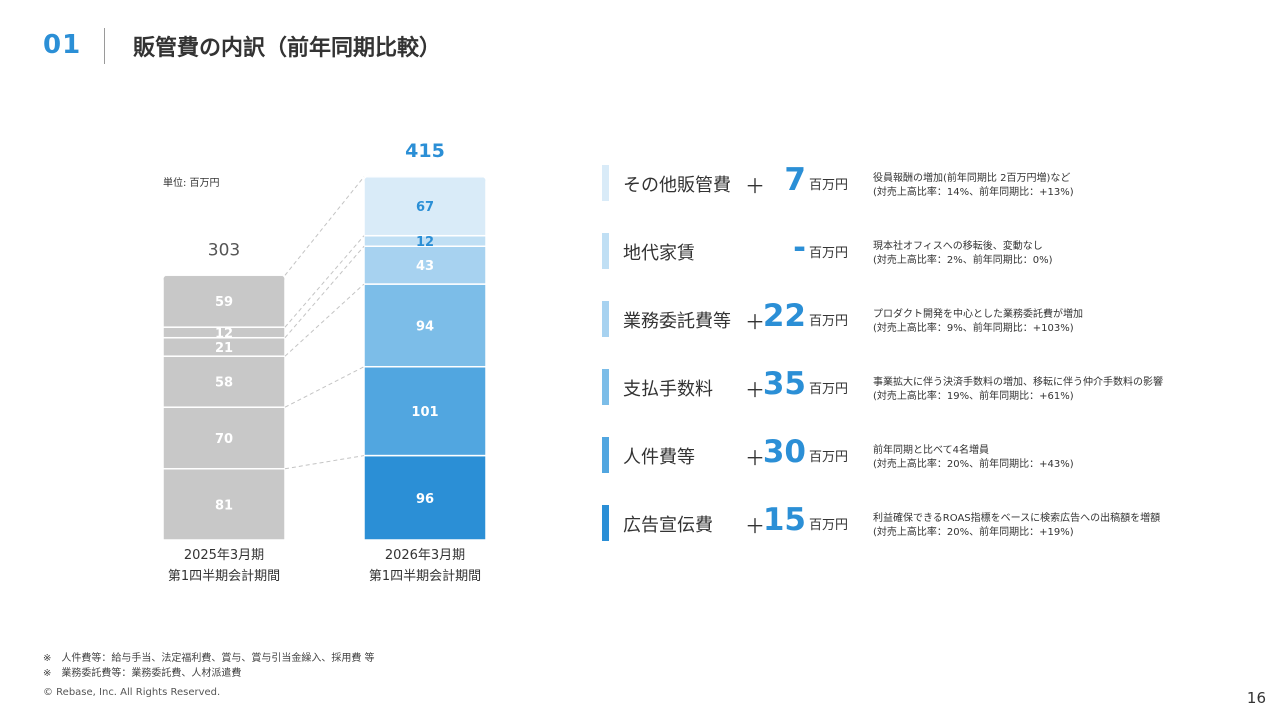  Describe the element at coordinates (104, 46) in the screenshot. I see `title-divider` at that location.